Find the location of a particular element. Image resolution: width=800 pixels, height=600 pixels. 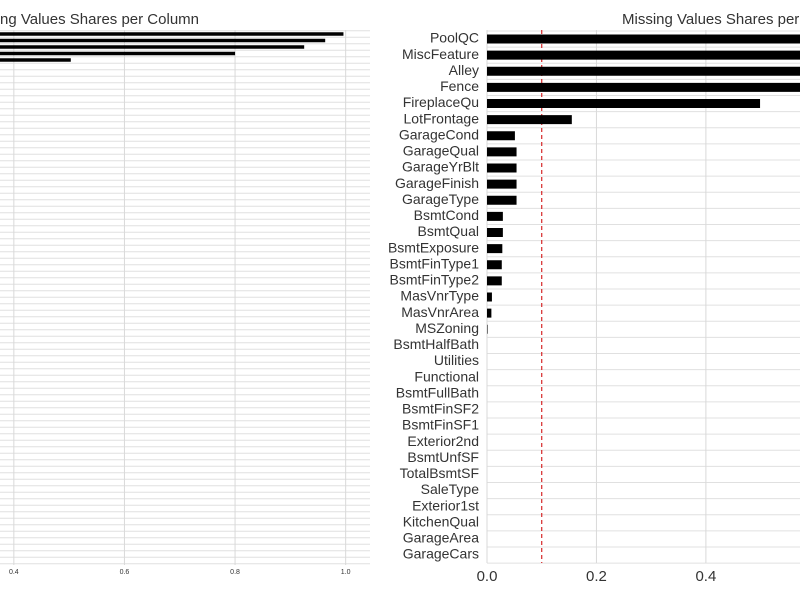

y-tick-label: KitchenQual is located at coordinates (441, 521).